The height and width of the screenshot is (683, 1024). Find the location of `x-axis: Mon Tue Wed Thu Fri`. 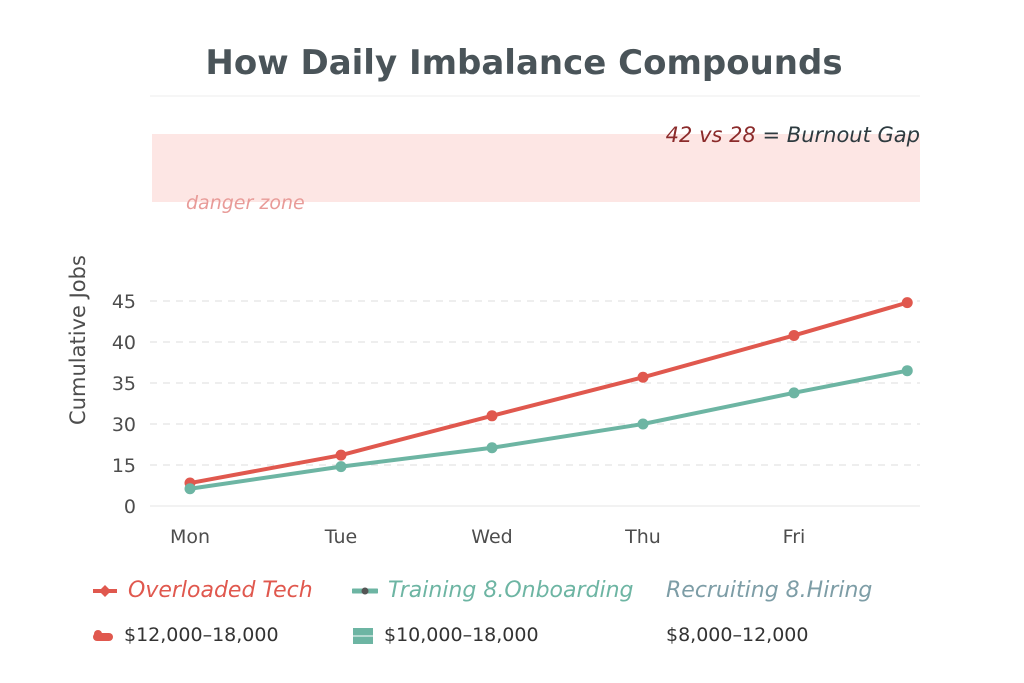

x-axis: Mon Tue Wed Thu Fri is located at coordinates (487, 537).